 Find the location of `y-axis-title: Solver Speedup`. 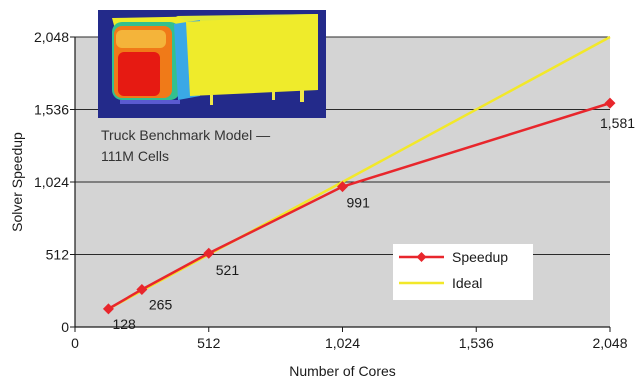

y-axis-title: Solver Speedup is located at coordinates (17, 182).